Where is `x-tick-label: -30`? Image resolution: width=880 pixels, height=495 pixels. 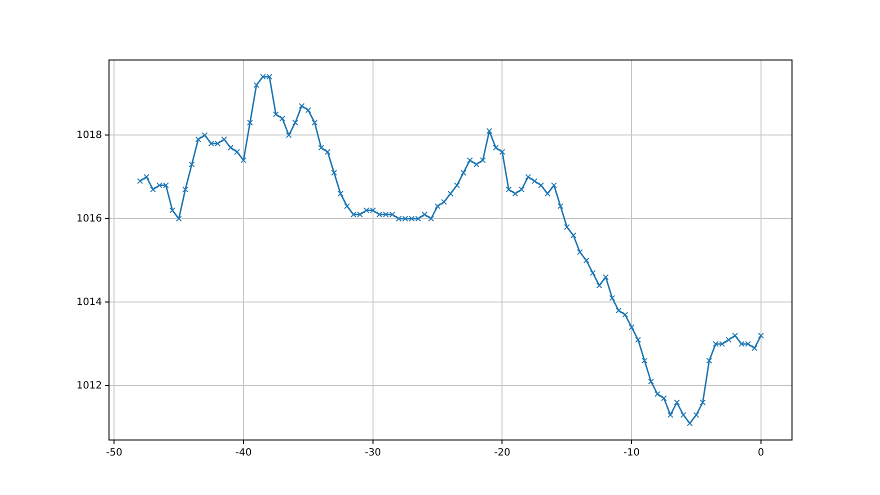
x-tick-label: -30 is located at coordinates (373, 453).